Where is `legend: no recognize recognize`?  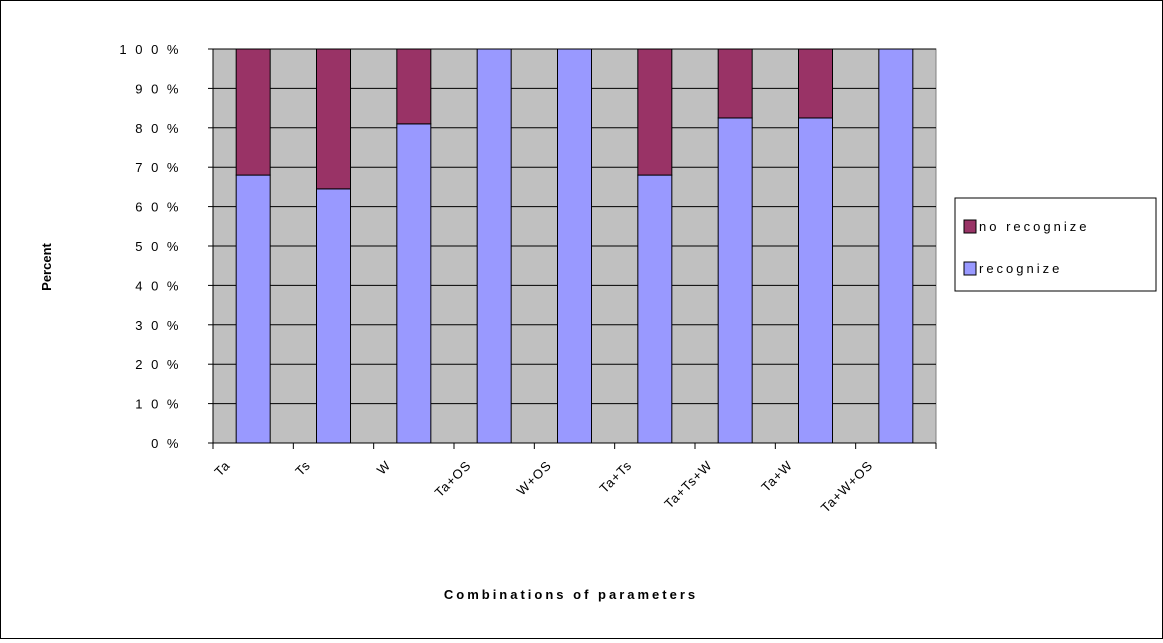
legend: no recognize recognize is located at coordinates (1055, 244).